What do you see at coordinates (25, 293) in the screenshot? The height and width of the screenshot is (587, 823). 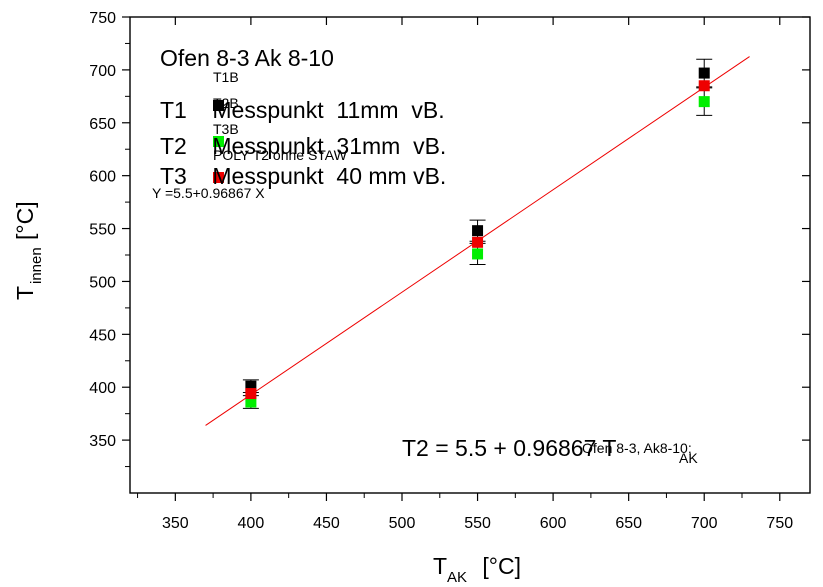 I see `y-axis-label-main: T` at bounding box center [25, 293].